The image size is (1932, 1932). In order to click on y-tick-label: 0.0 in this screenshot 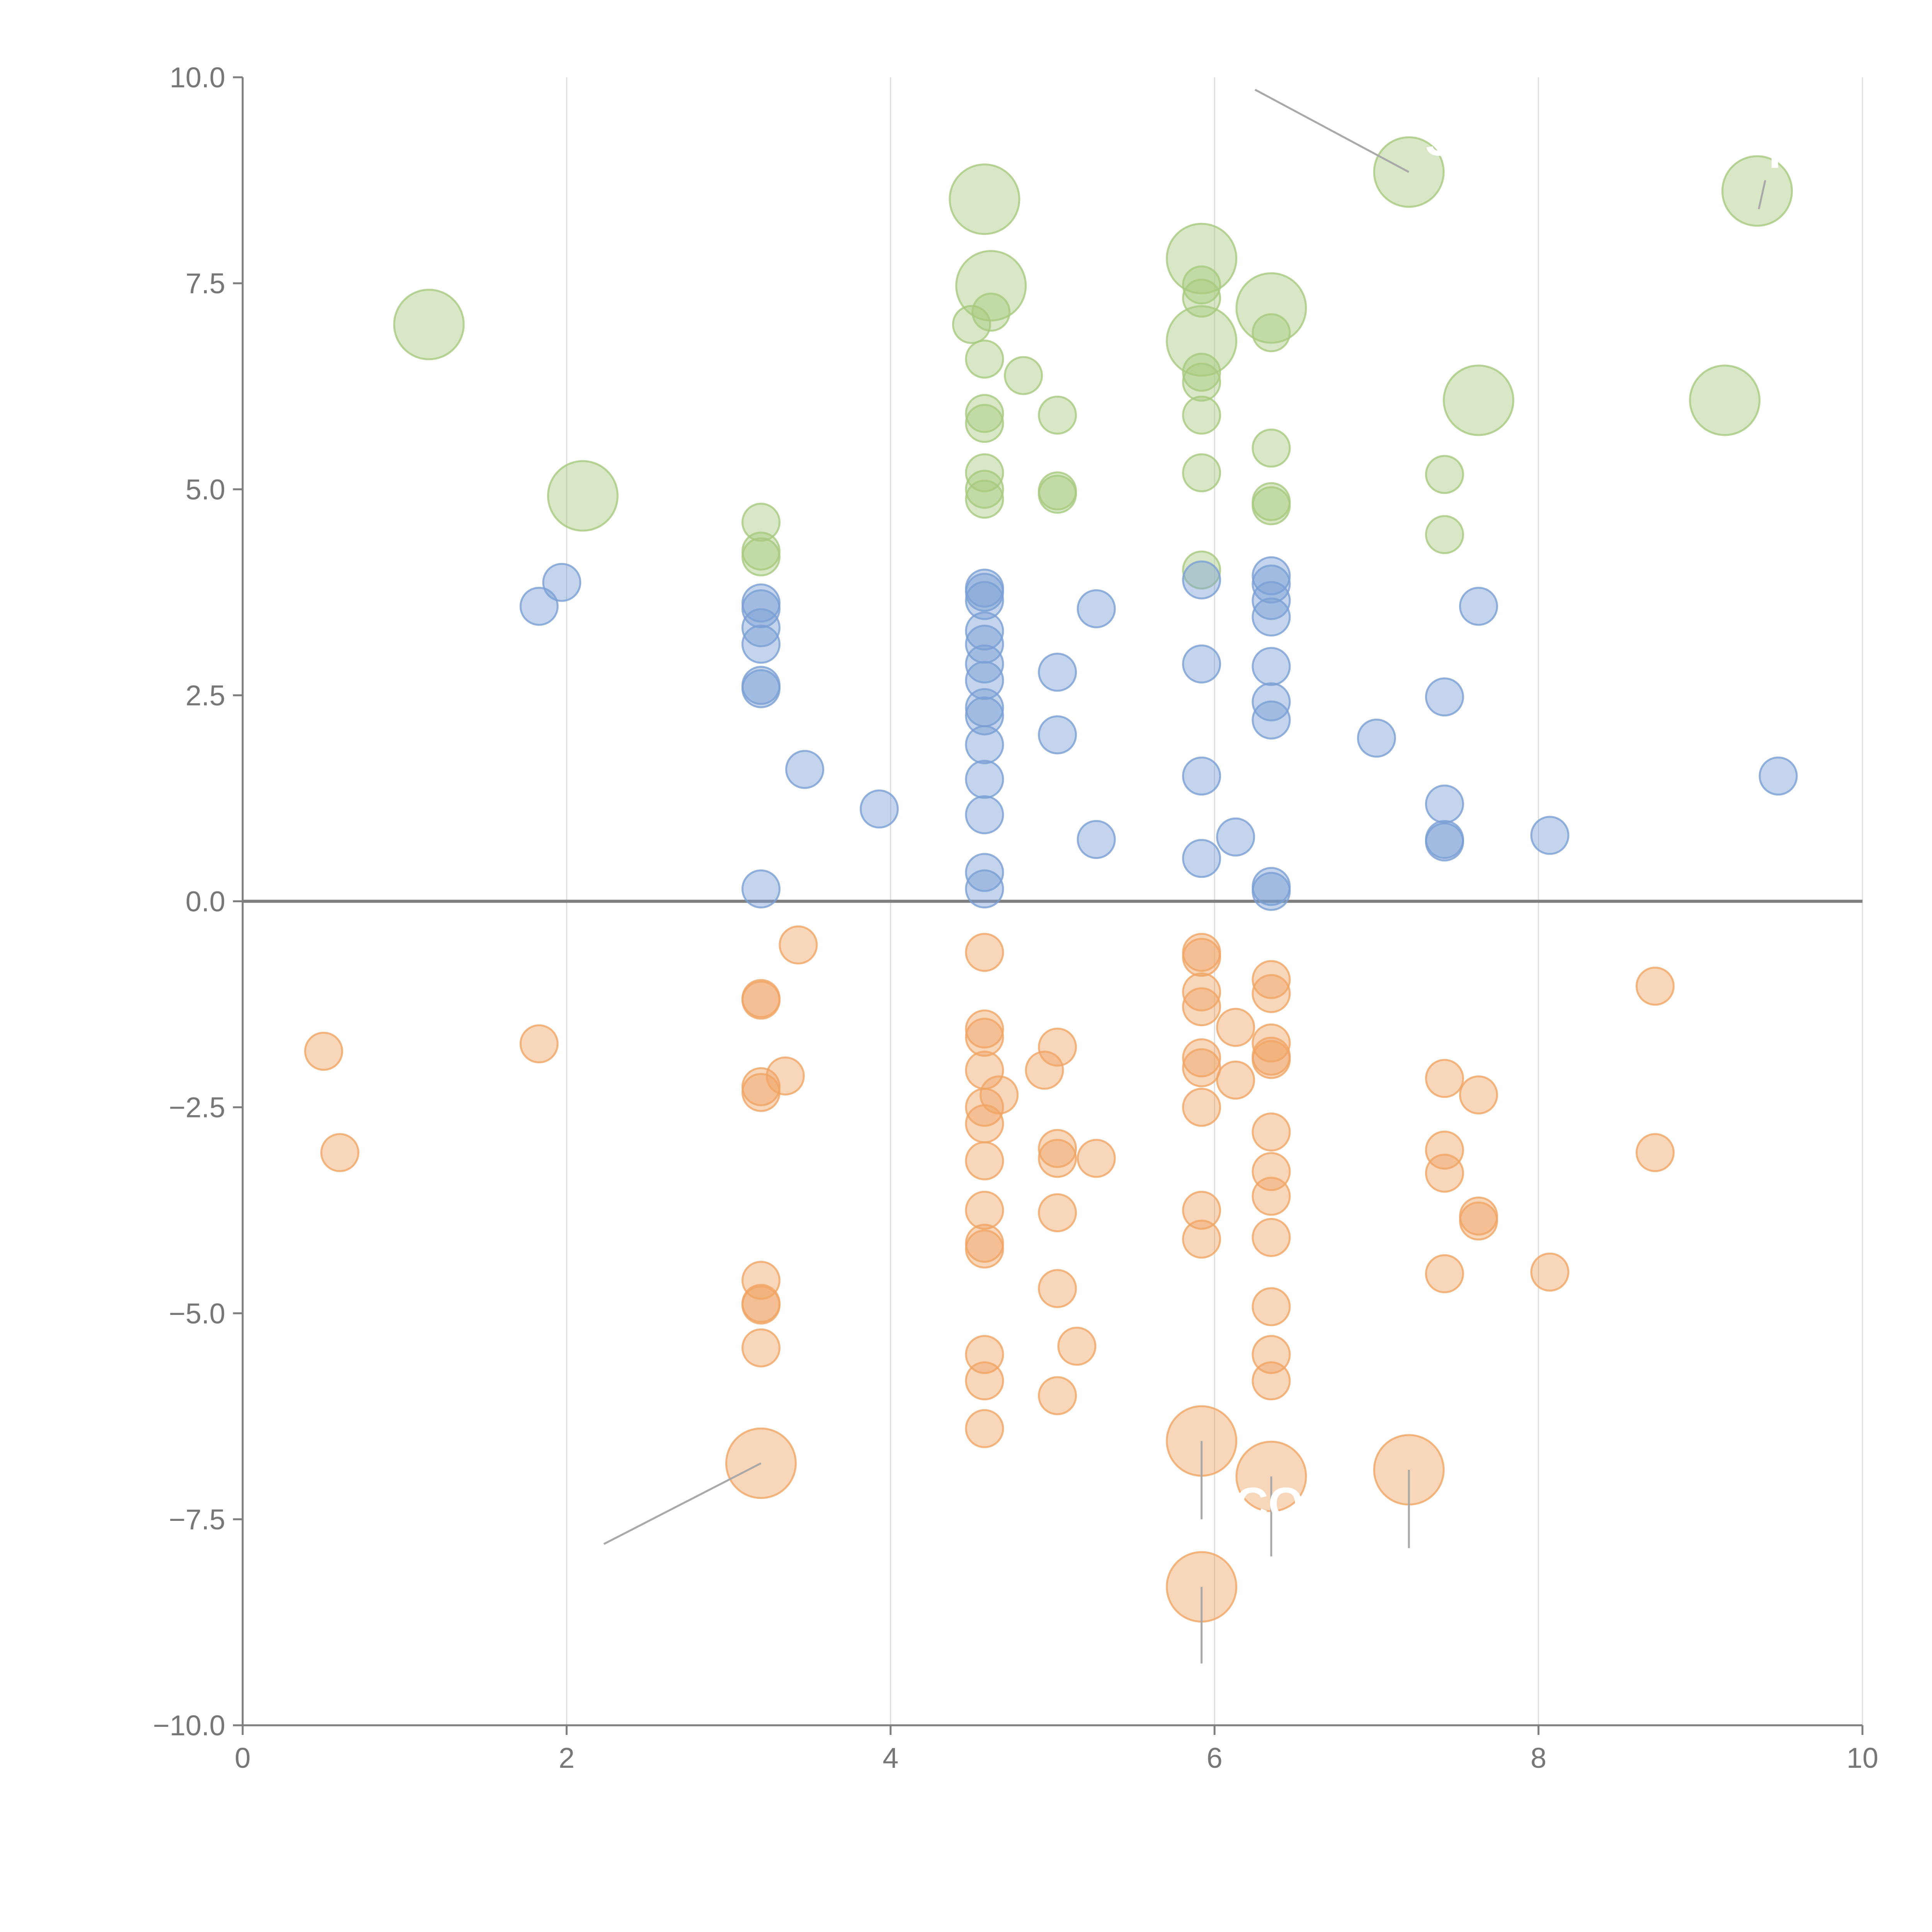, I will do `click(205, 902)`.